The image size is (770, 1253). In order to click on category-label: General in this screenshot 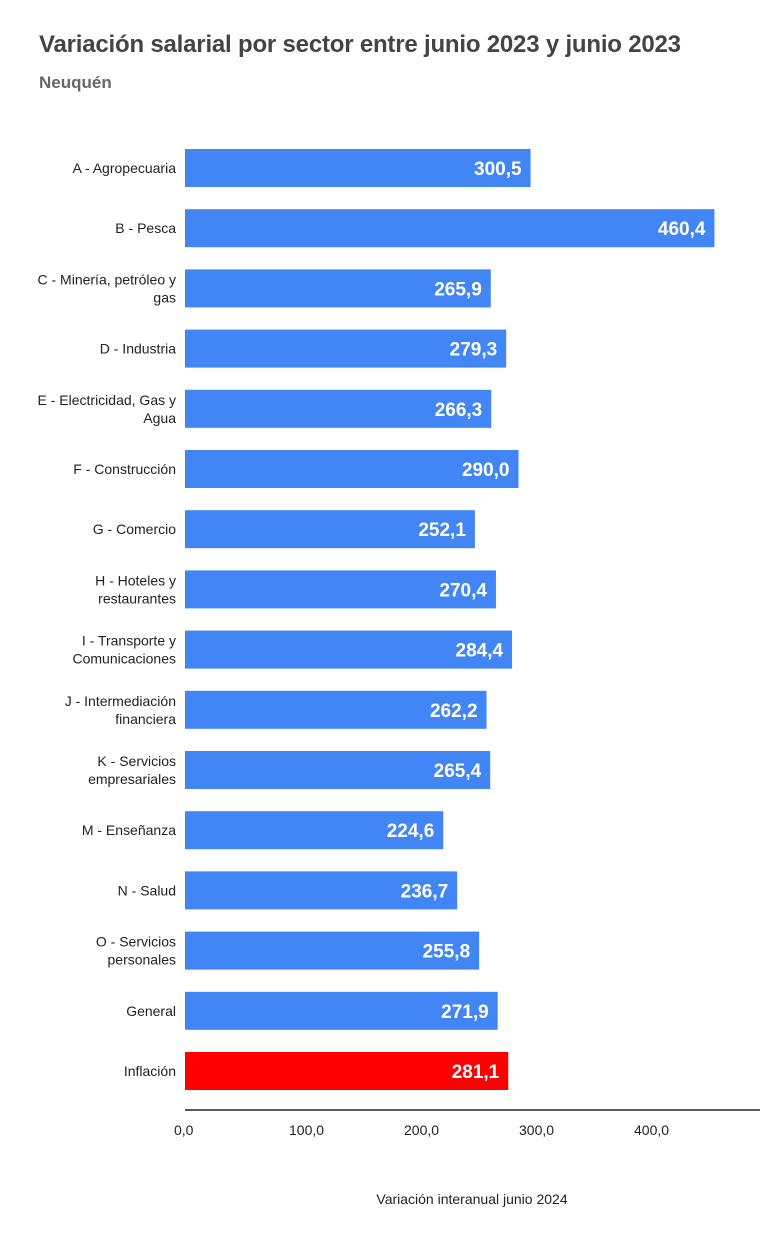, I will do `click(151, 1011)`.